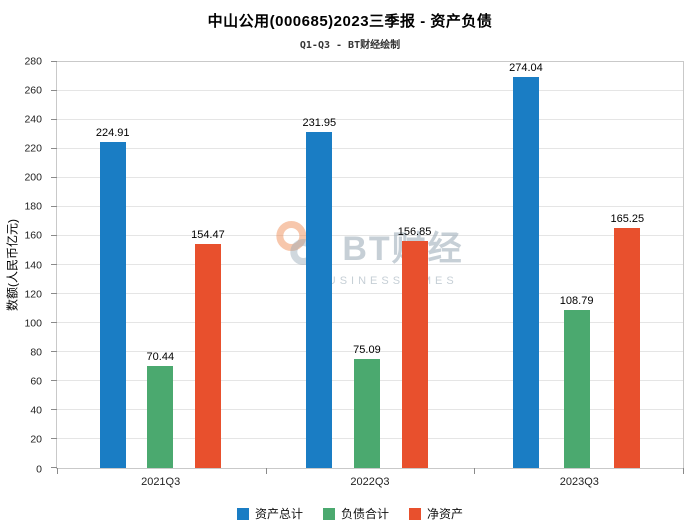 Image resolution: width=700 pixels, height=524 pixels. Describe the element at coordinates (33, 323) in the screenshot. I see `y-tick-label: 100` at that location.